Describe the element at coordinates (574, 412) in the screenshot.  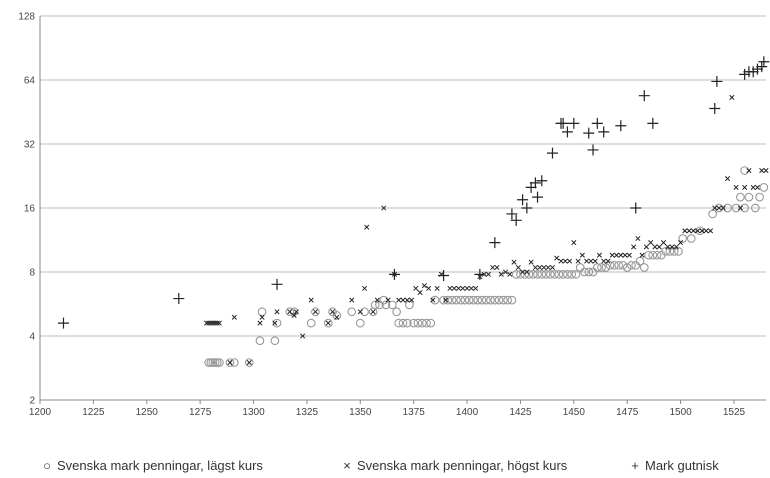
I see `x-tick-label: 1450` at that location.